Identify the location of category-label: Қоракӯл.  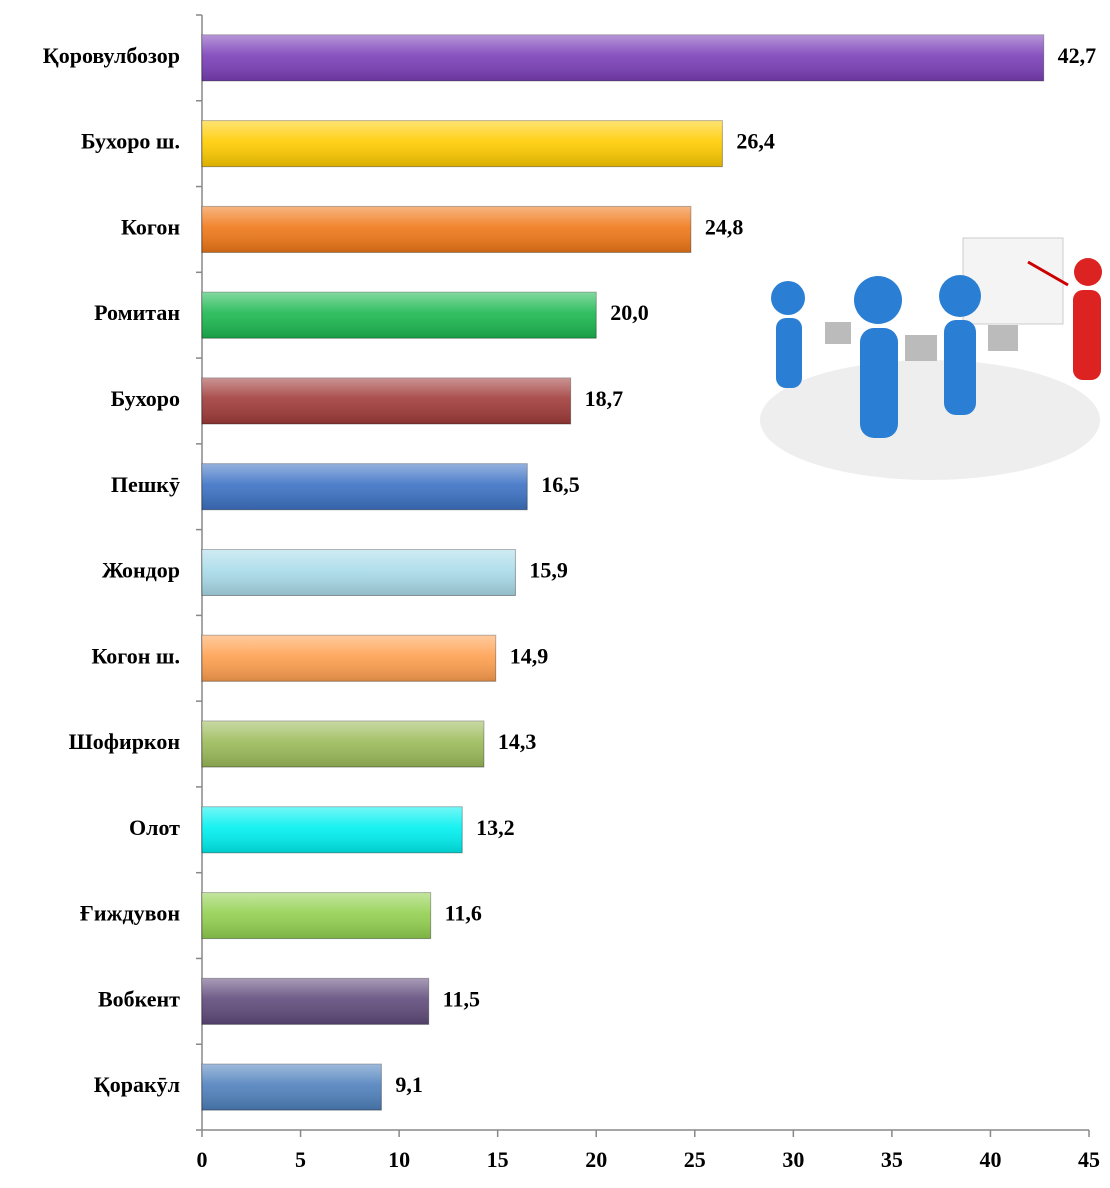
(137, 1084).